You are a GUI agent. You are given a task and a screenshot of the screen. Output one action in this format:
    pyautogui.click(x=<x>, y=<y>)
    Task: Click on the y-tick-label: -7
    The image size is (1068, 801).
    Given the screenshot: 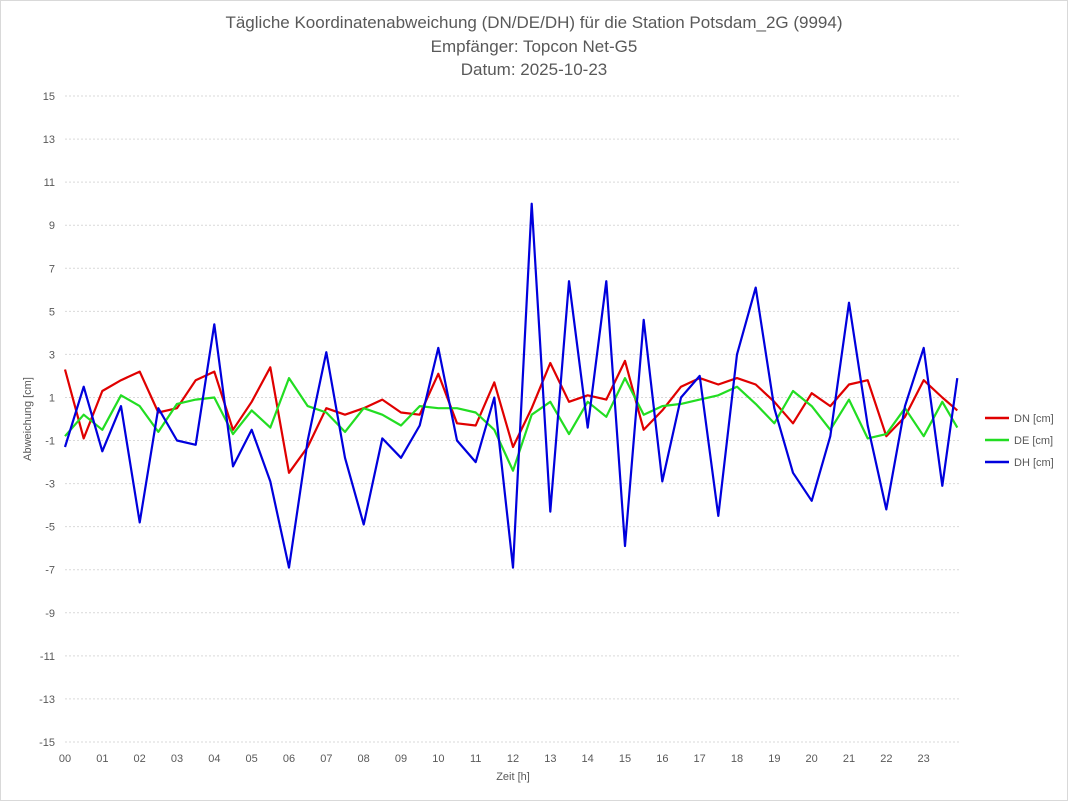 What is the action you would take?
    pyautogui.click(x=50, y=571)
    